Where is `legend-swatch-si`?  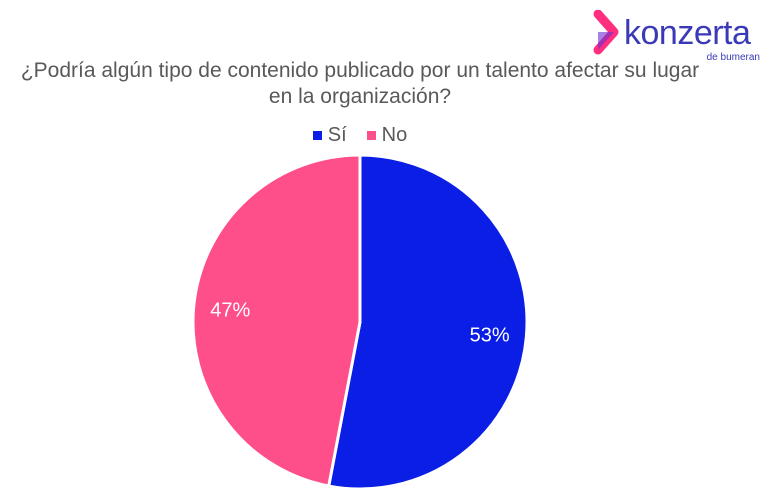 legend-swatch-si is located at coordinates (317, 135).